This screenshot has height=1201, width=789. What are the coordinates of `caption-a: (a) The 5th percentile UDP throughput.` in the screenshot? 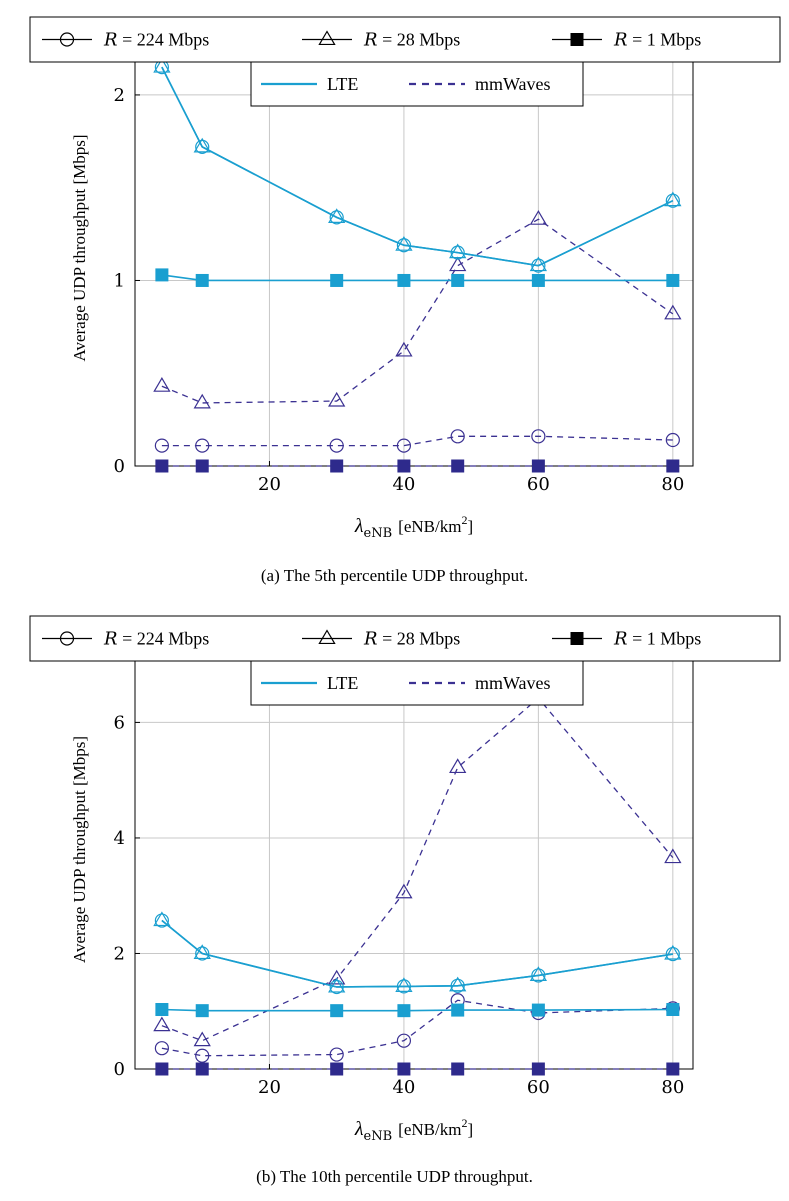 It's located at (394, 575).